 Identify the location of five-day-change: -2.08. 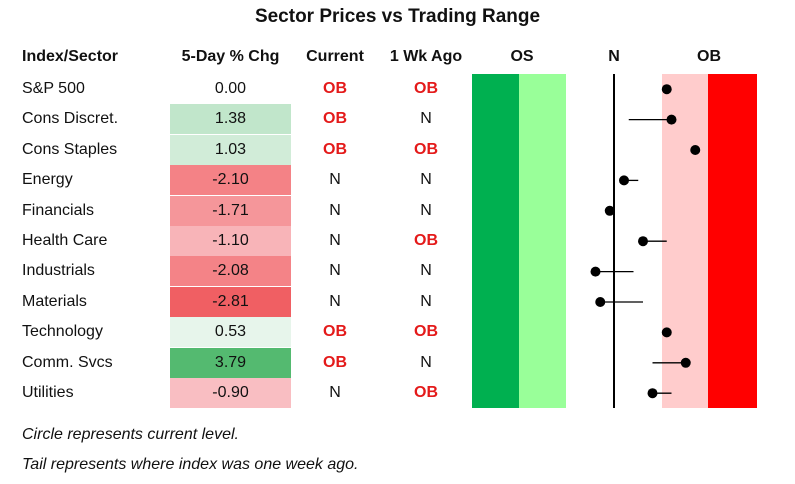
(230, 271).